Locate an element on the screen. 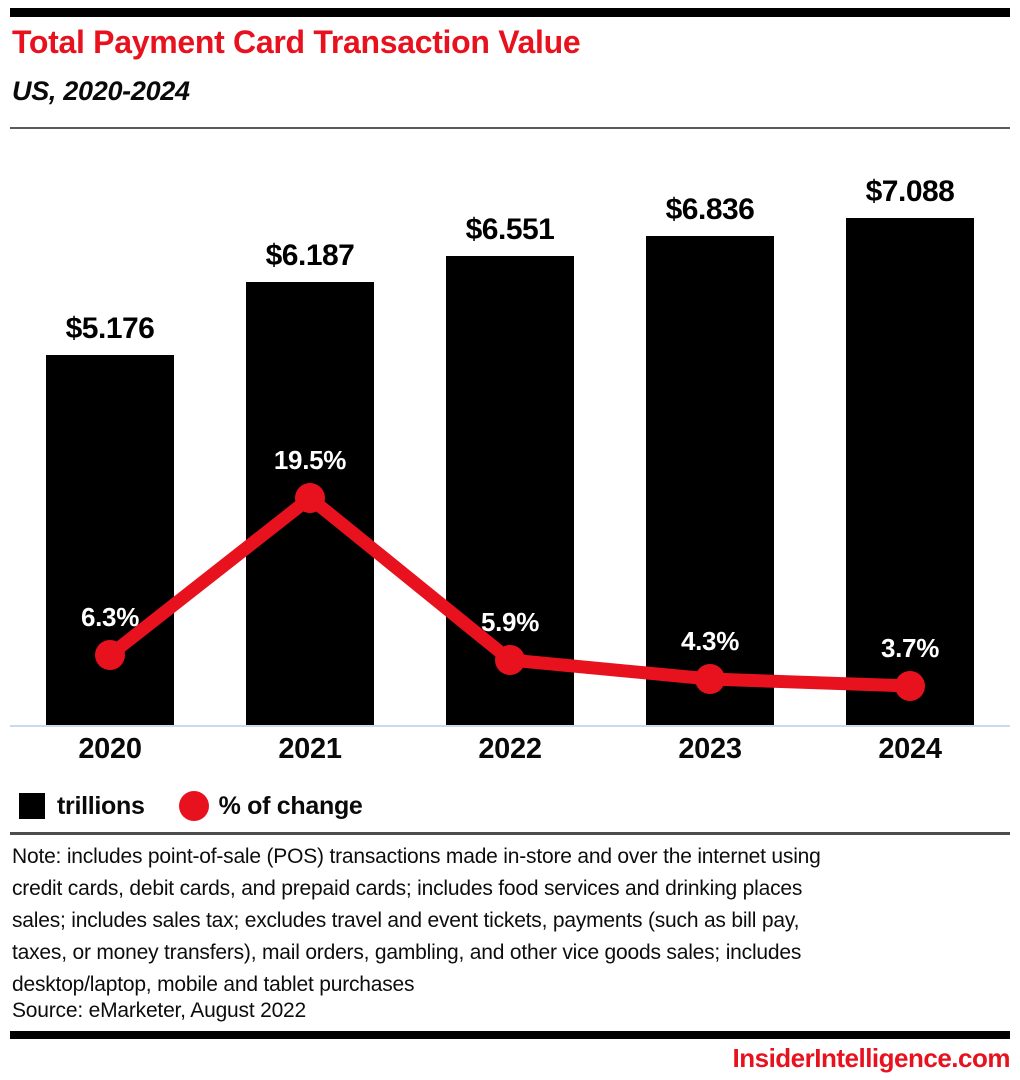 This screenshot has height=1080, width=1020. brand-text: InsiderIntelligence.com is located at coordinates (871, 1058).